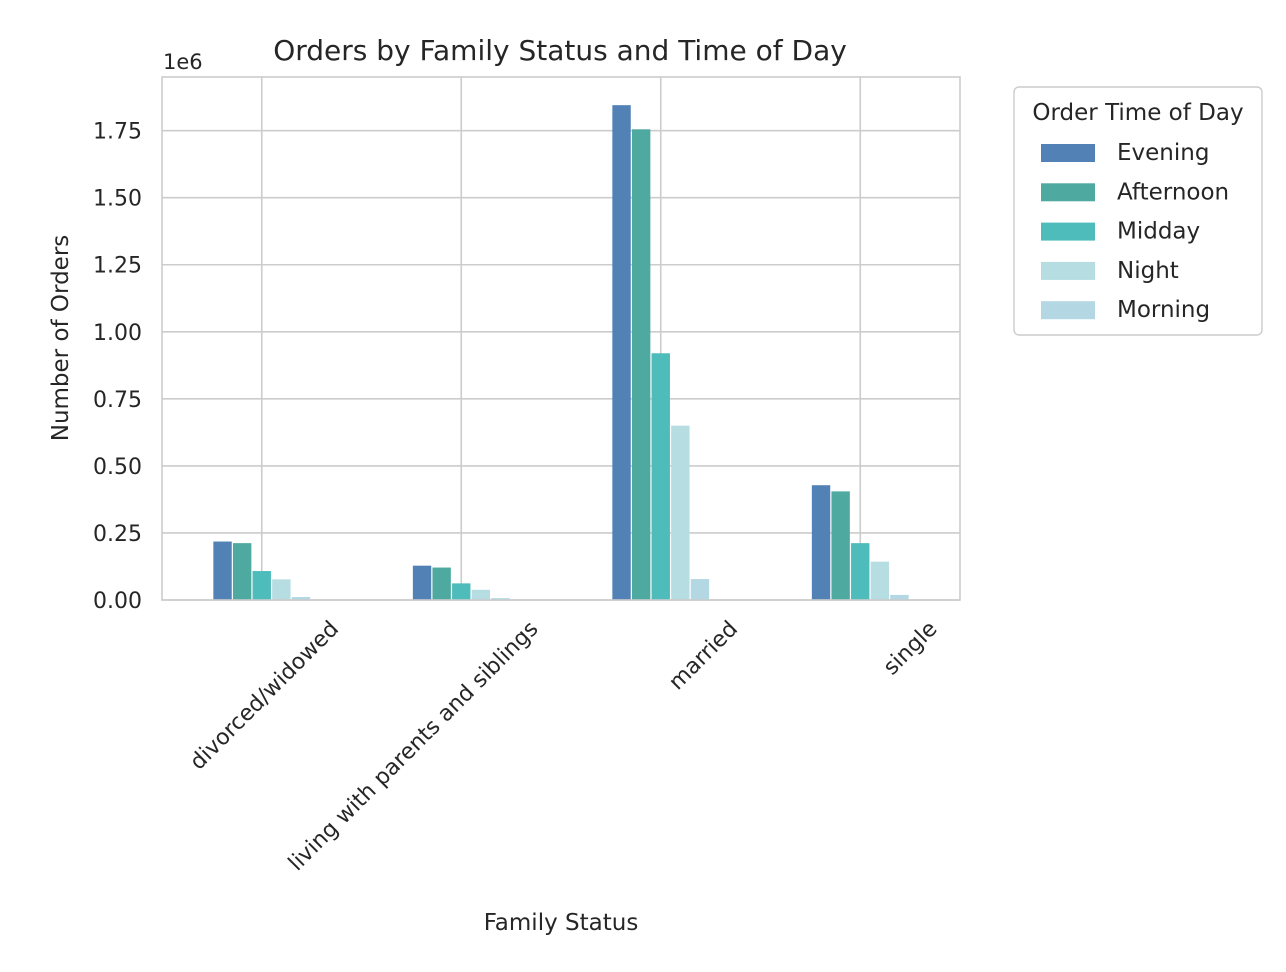 The width and height of the screenshot is (1286, 972). I want to click on legend-swatch-midday, so click(1068, 231).